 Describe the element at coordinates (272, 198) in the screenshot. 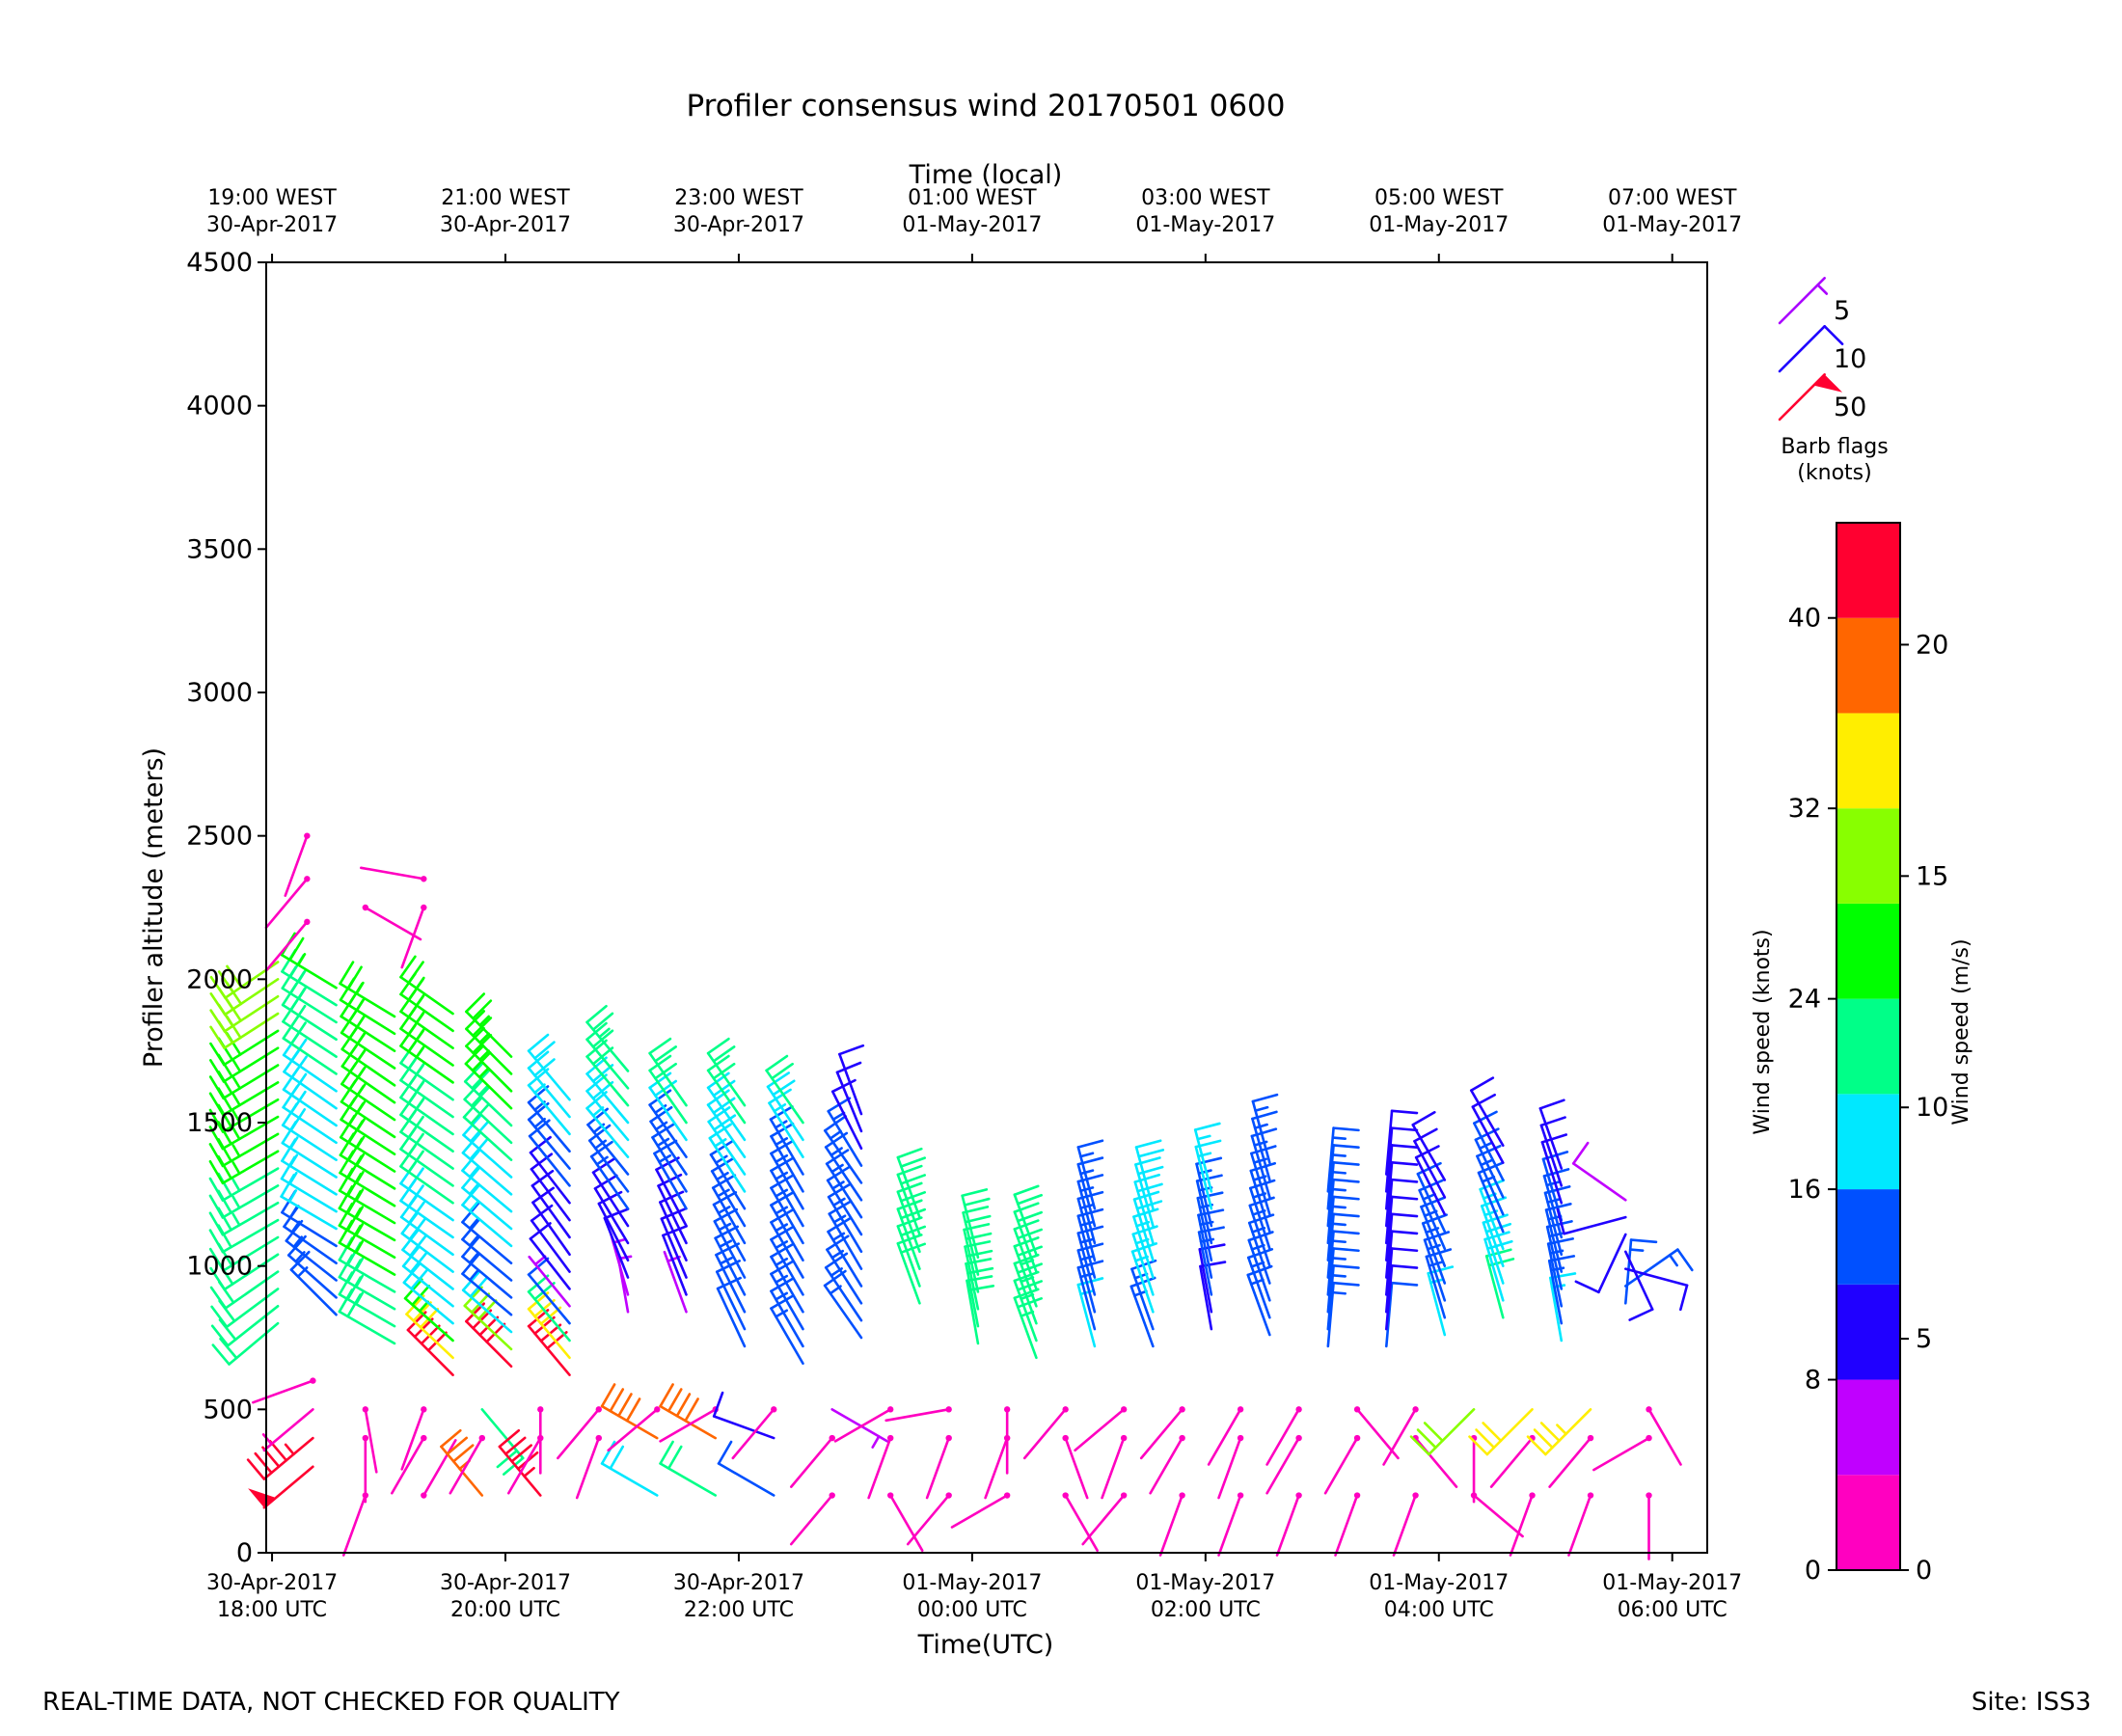

I see `top-tick-label-time-0: 19:00 WEST` at that location.